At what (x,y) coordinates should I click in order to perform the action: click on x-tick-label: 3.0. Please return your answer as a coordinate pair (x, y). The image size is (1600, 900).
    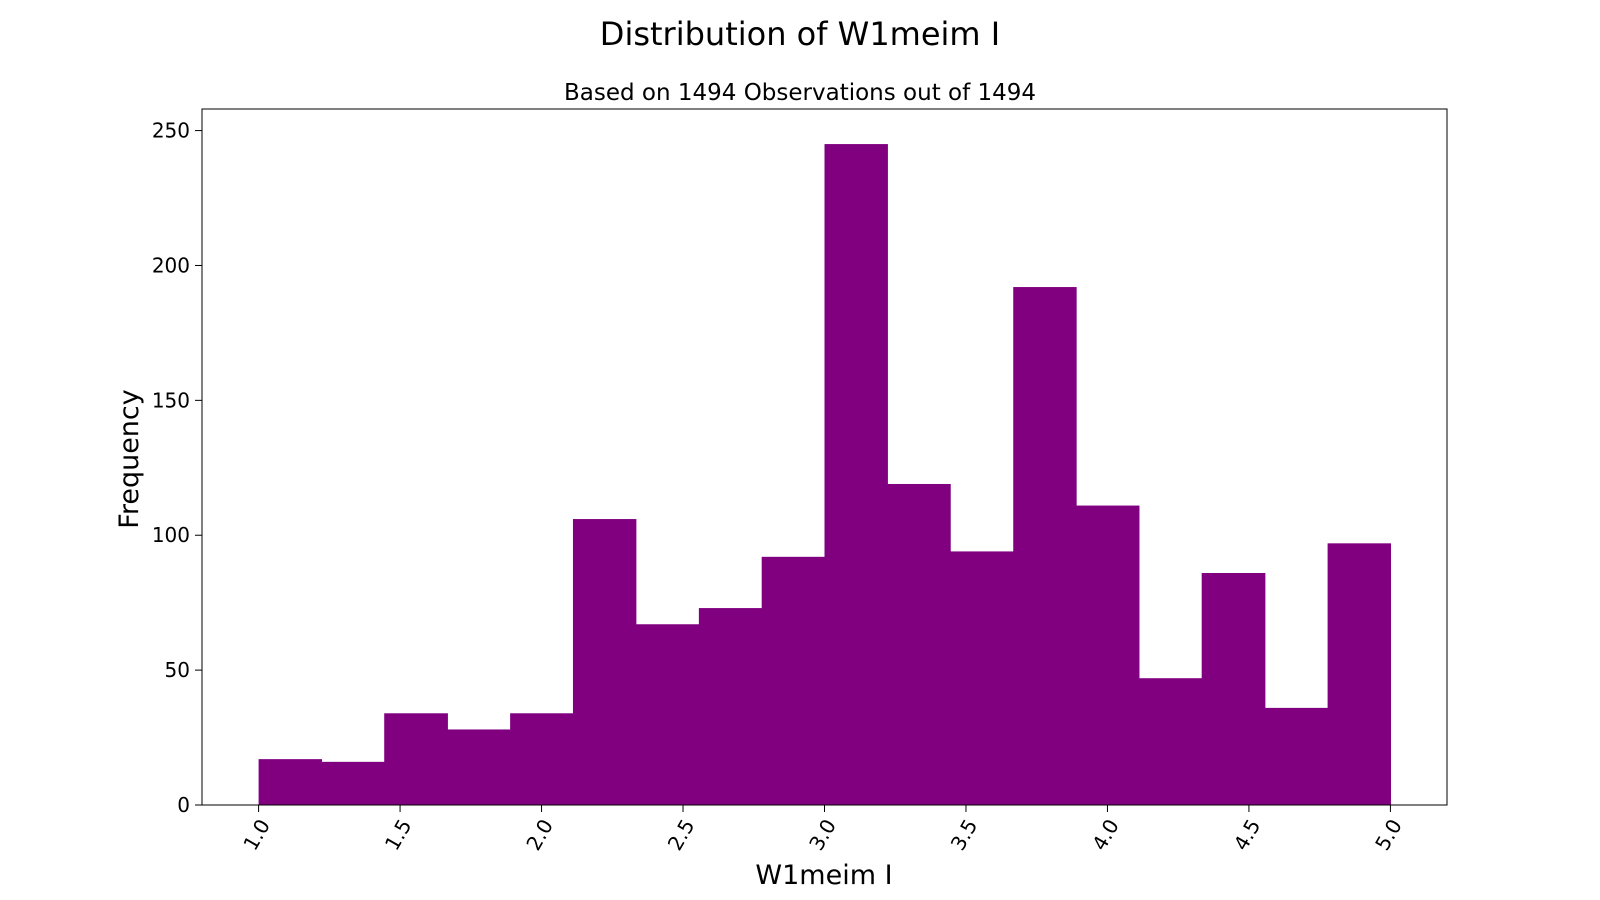
    Looking at the image, I should click on (822, 835).